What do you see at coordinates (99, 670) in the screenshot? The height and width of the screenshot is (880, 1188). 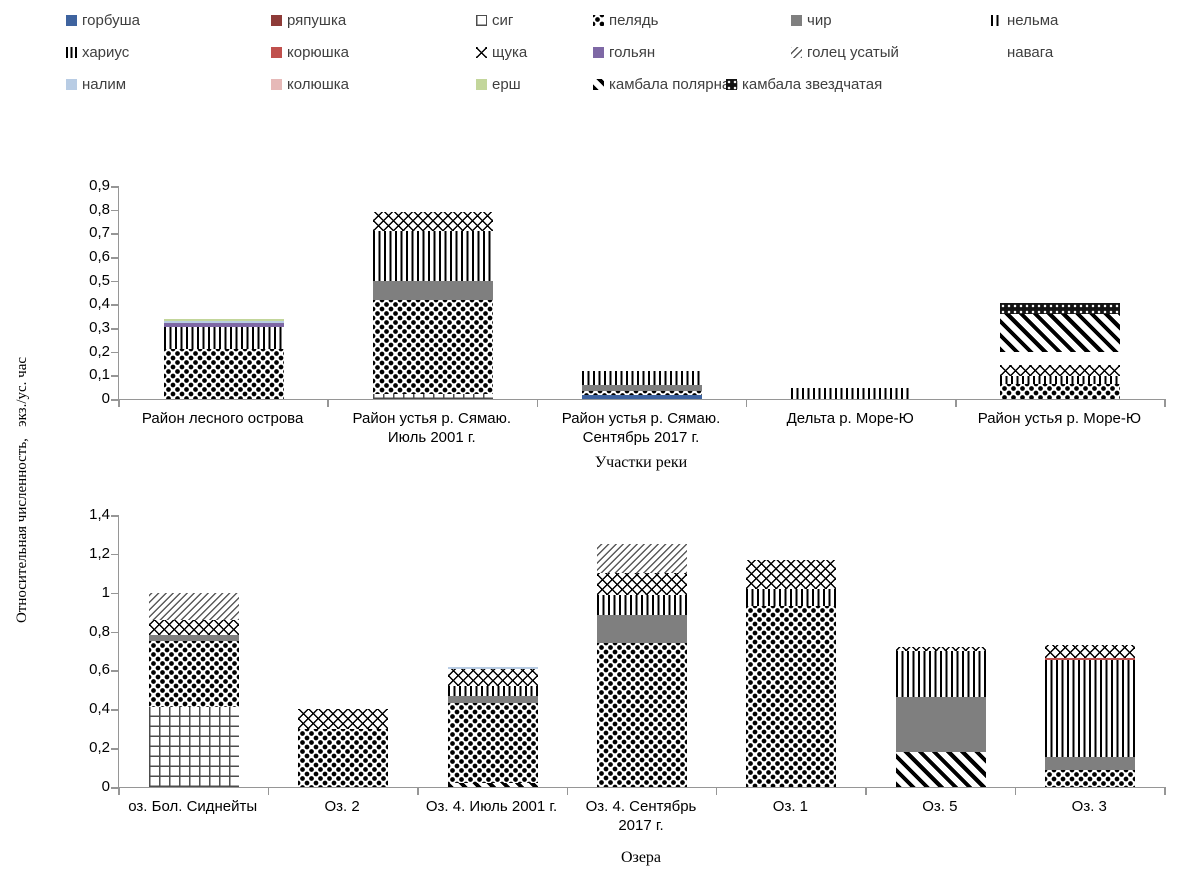 I see `y-tick-label: 0,6` at bounding box center [99, 670].